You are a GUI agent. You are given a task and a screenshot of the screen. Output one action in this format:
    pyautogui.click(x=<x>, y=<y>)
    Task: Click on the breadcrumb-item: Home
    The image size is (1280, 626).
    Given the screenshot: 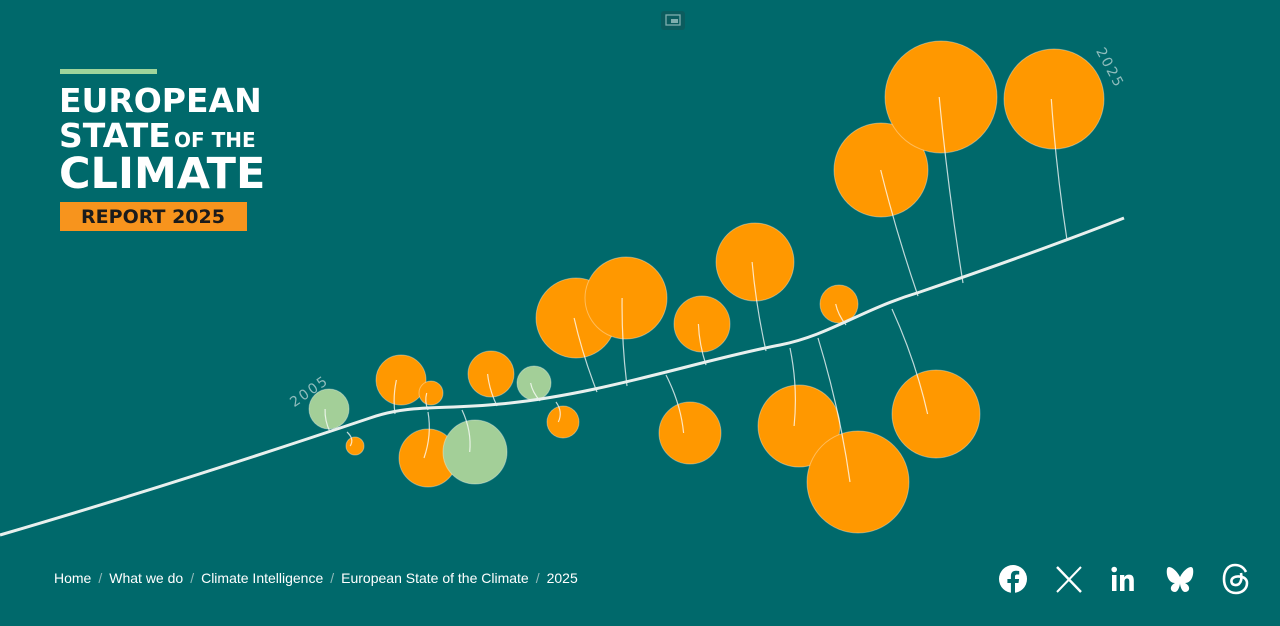 What is the action you would take?
    pyautogui.click(x=73, y=578)
    